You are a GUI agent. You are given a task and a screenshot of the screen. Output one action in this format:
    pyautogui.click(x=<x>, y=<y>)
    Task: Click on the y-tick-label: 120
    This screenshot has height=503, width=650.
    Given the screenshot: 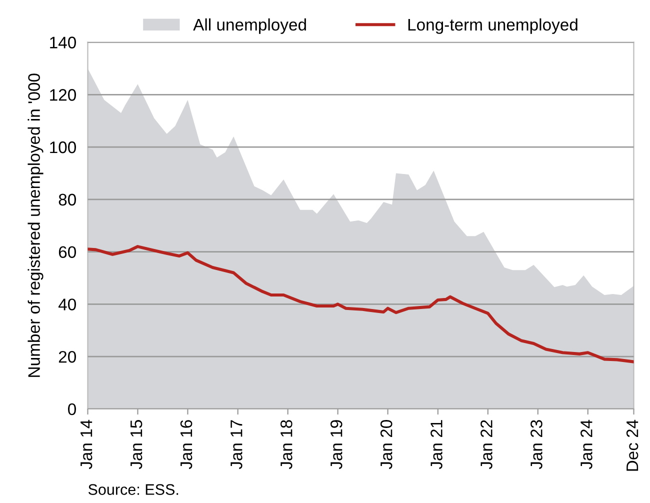 What is the action you would take?
    pyautogui.click(x=63, y=95)
    